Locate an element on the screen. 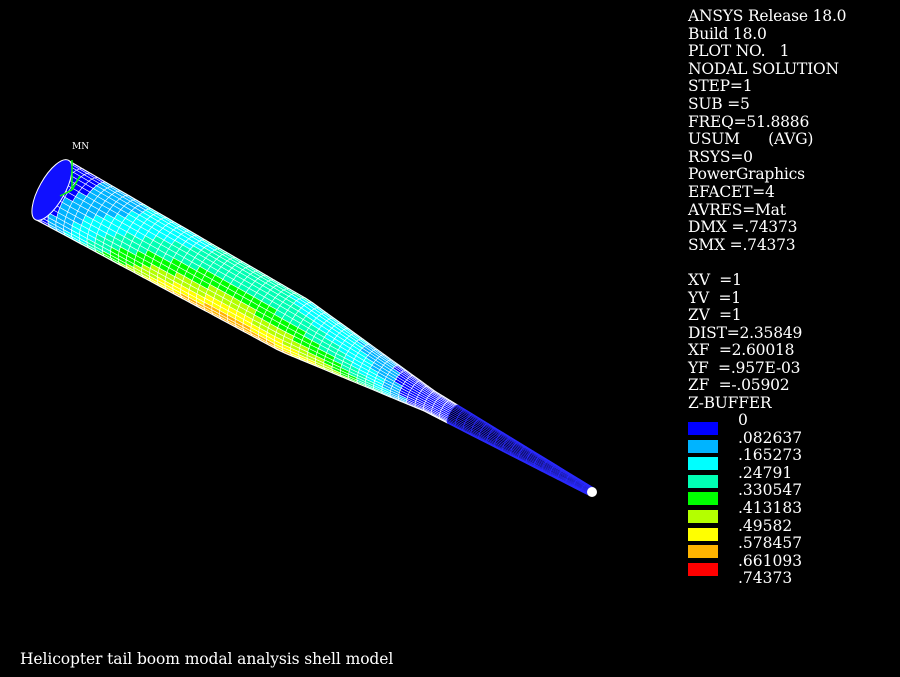  legend-row: .165273 is located at coordinates (788, 456).